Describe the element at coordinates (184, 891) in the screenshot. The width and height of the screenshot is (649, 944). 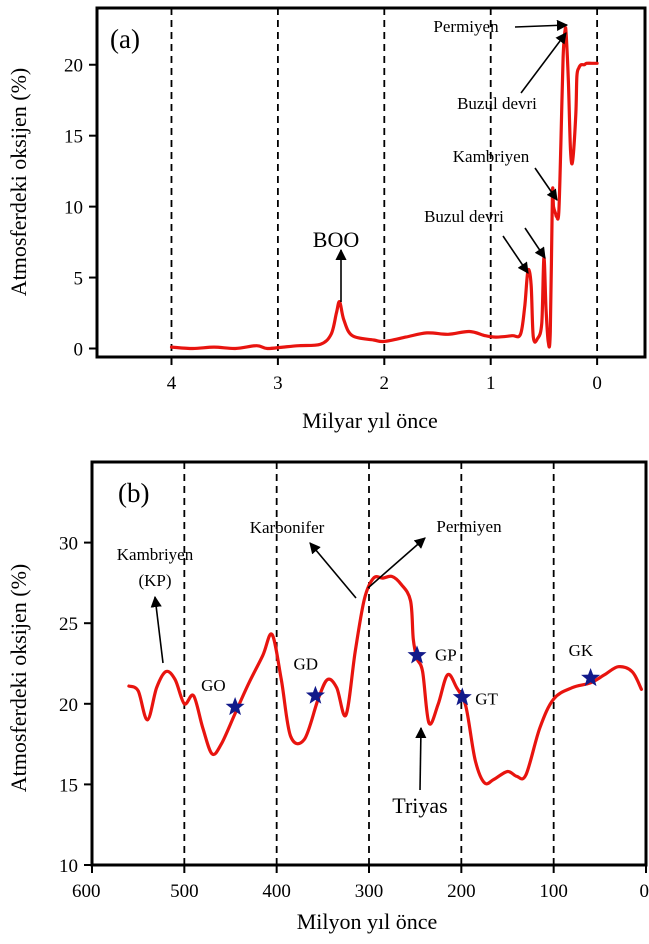
I see `panel-b-x-tick-label: 500` at that location.